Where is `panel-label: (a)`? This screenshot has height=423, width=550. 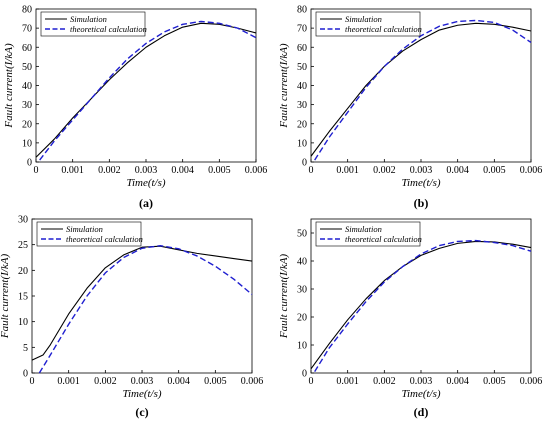
panel-label: (a) is located at coordinates (146, 203).